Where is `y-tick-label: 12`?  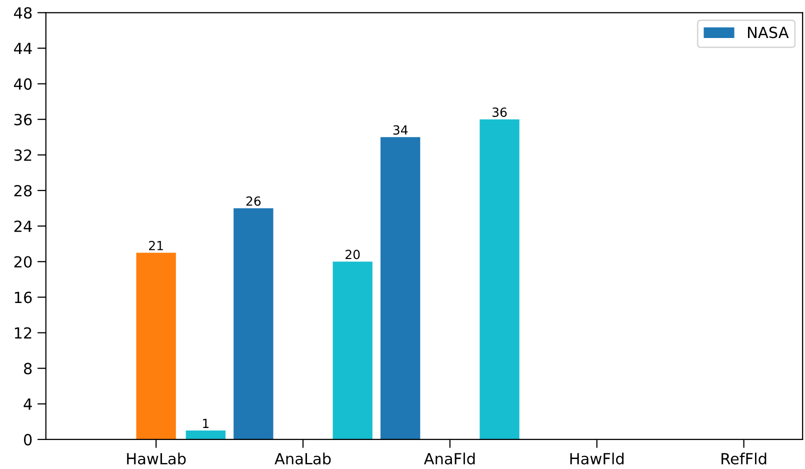
y-tick-label: 12 is located at coordinates (23, 333).